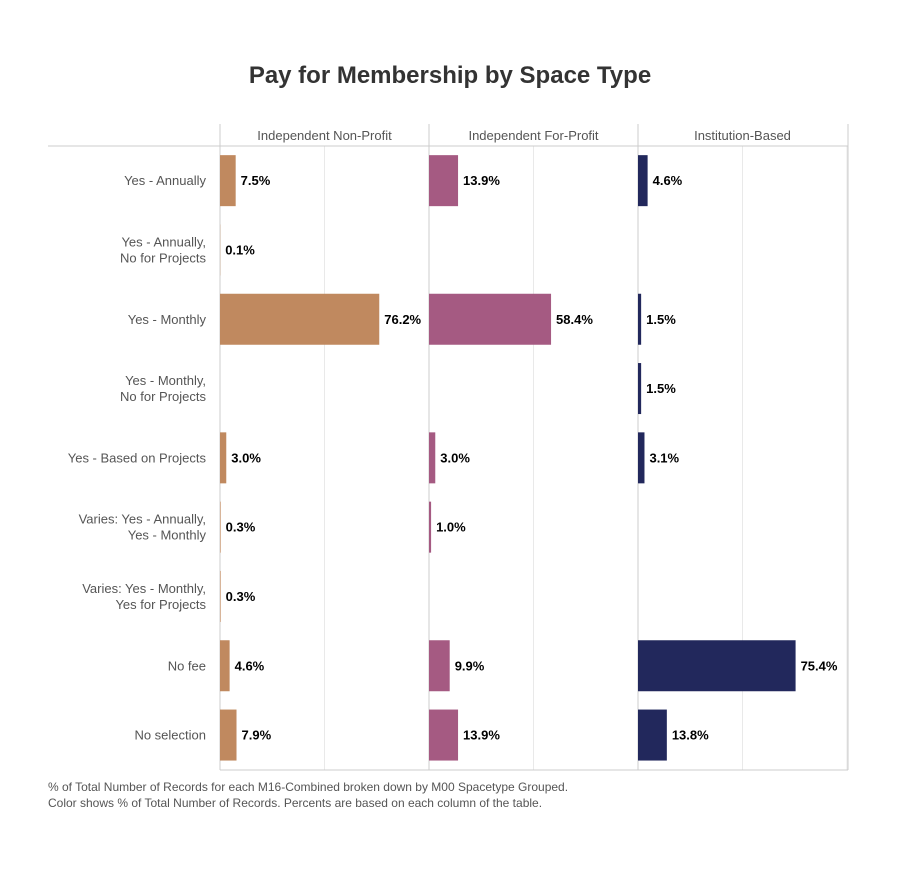 The width and height of the screenshot is (923, 884). Describe the element at coordinates (451, 527) in the screenshot. I see `value-label-independent-for-profit-5: 1.0%` at that location.